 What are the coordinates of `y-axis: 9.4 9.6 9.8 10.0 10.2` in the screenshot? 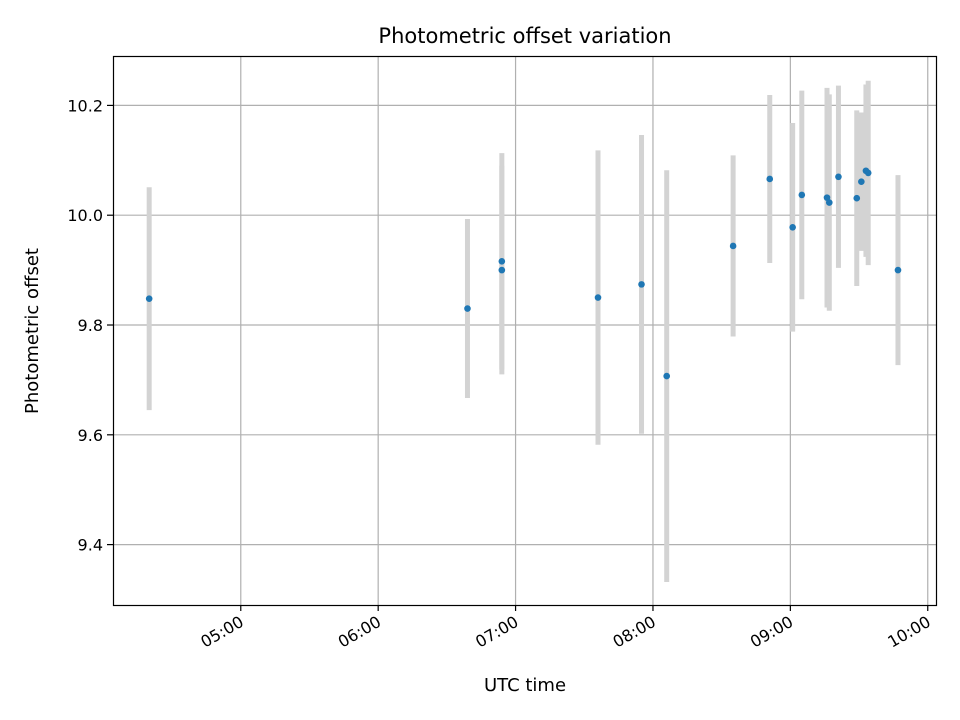 It's located at (90, 325).